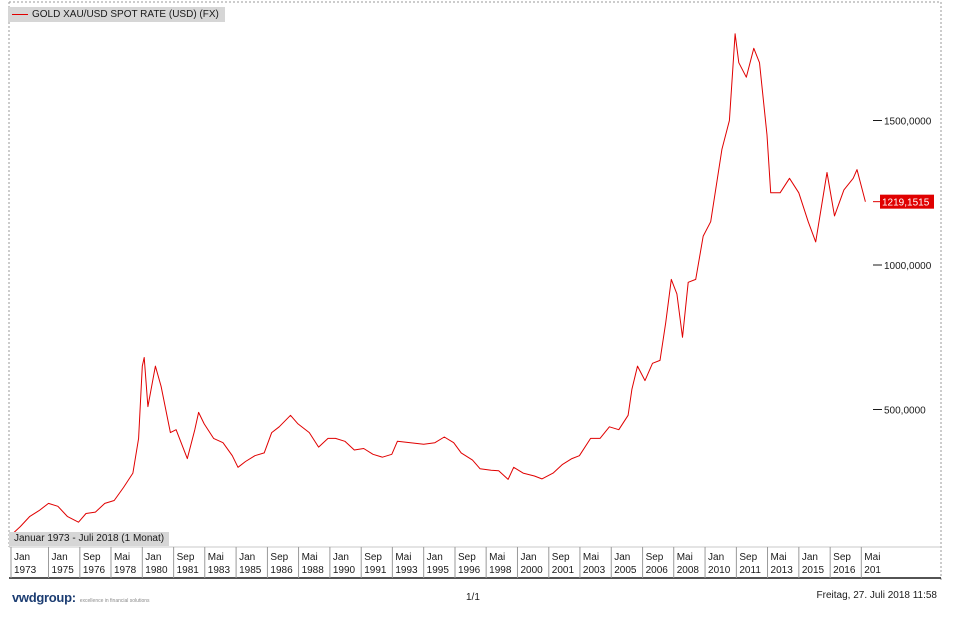 This screenshot has width=953, height=618. What do you see at coordinates (657, 570) in the screenshot?
I see `x-tick-label-year: 2006` at bounding box center [657, 570].